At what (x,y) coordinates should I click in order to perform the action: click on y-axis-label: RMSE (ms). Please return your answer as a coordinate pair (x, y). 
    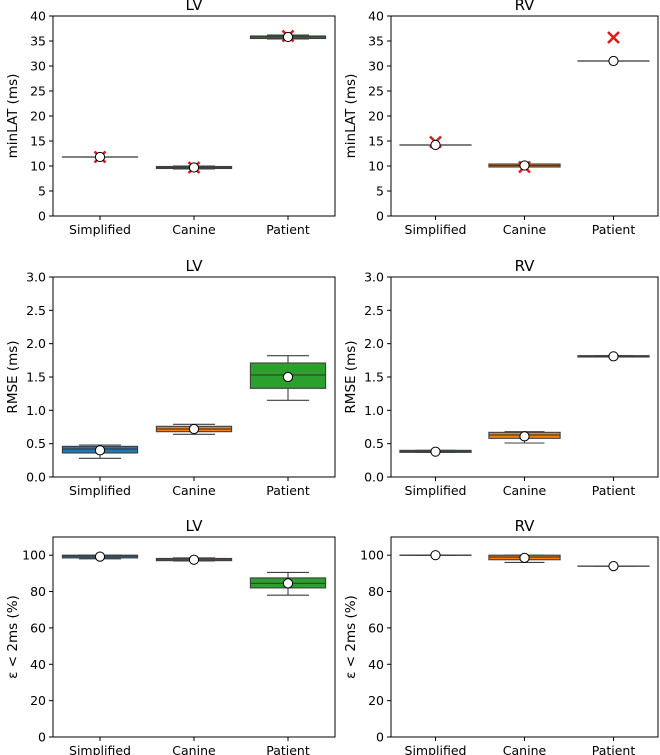
    Looking at the image, I should click on (351, 376).